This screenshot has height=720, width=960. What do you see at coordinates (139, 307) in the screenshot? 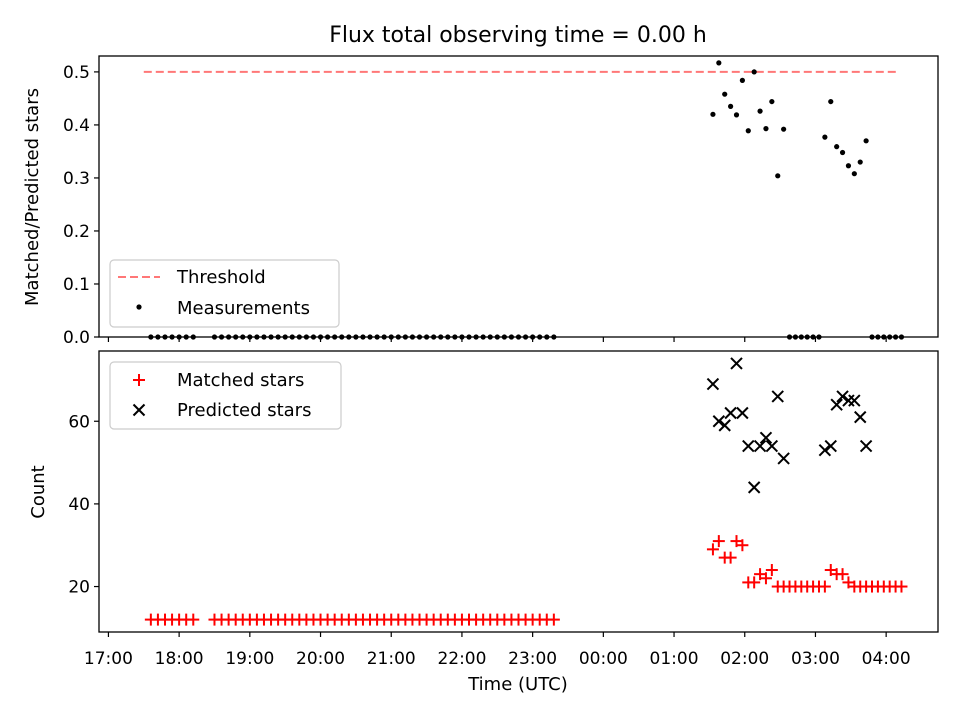
I see `legend-measurements-swatch` at bounding box center [139, 307].